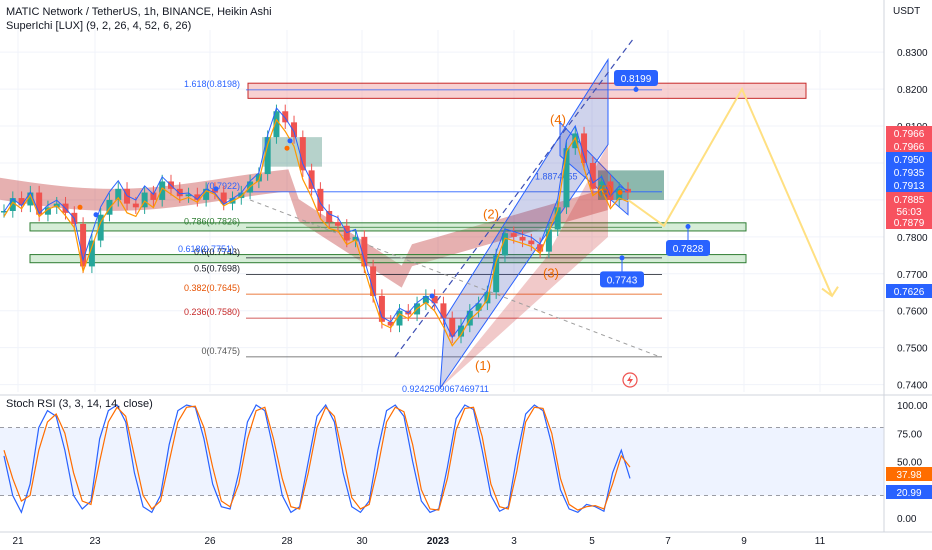 This screenshot has width=932, height=550. I want to click on x-tick-label: 5, so click(592, 541).